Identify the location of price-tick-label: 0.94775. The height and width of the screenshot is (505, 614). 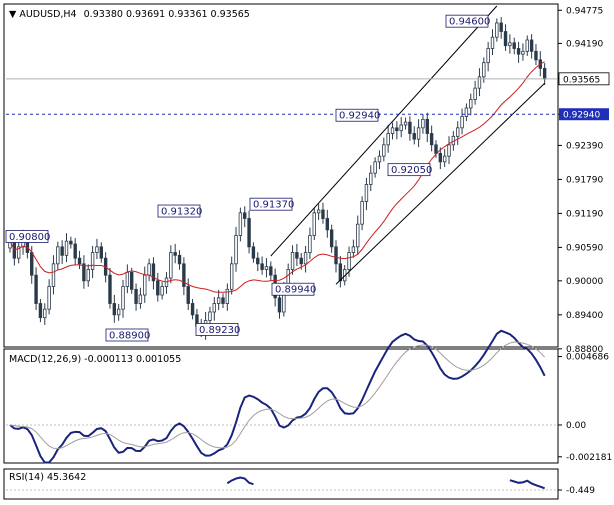
(584, 11).